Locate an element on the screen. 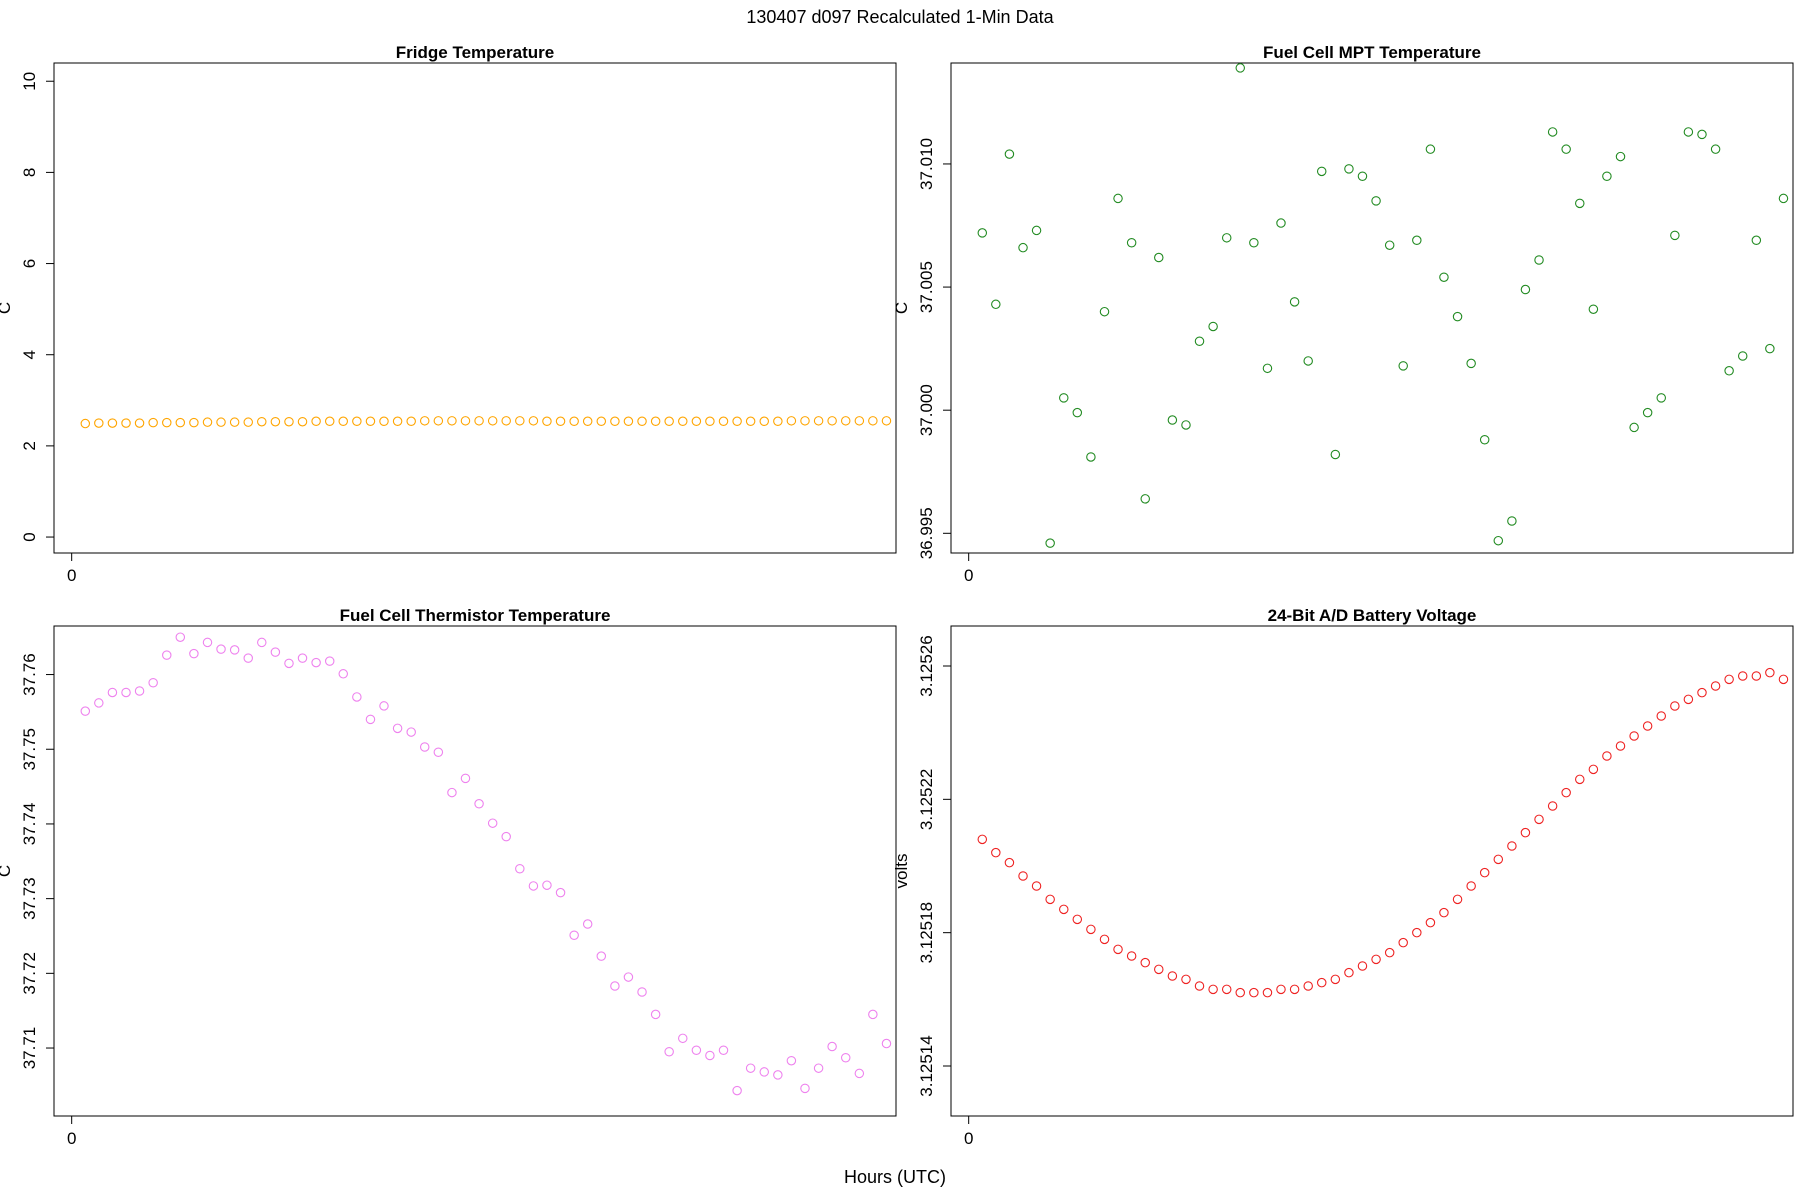 The width and height of the screenshot is (1800, 1200). y-tick-label: 36.995 is located at coordinates (926, 533).